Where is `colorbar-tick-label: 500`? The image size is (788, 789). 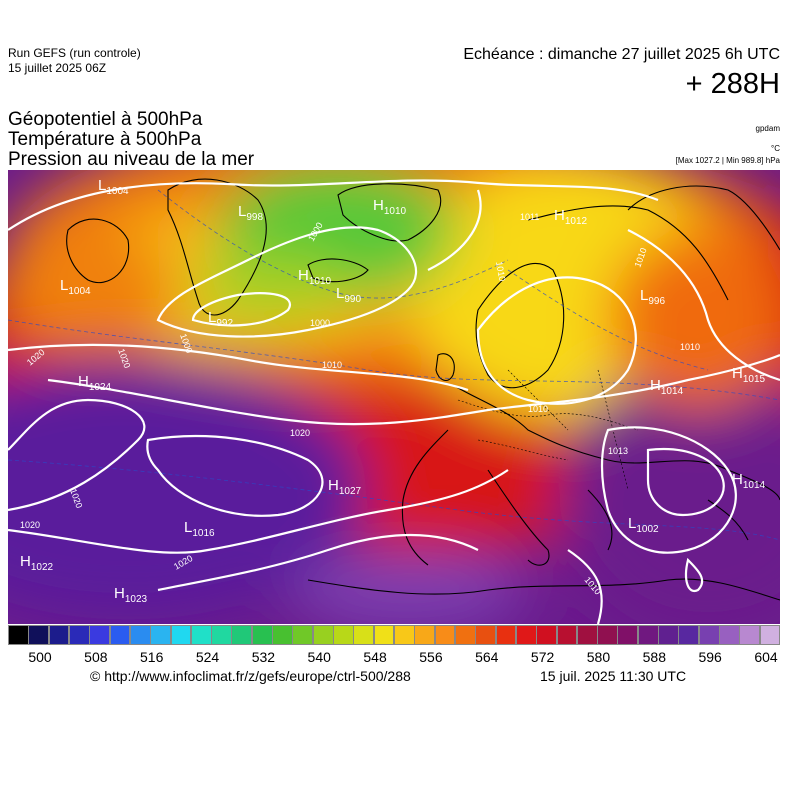
colorbar-tick-label: 500 is located at coordinates (40, 657).